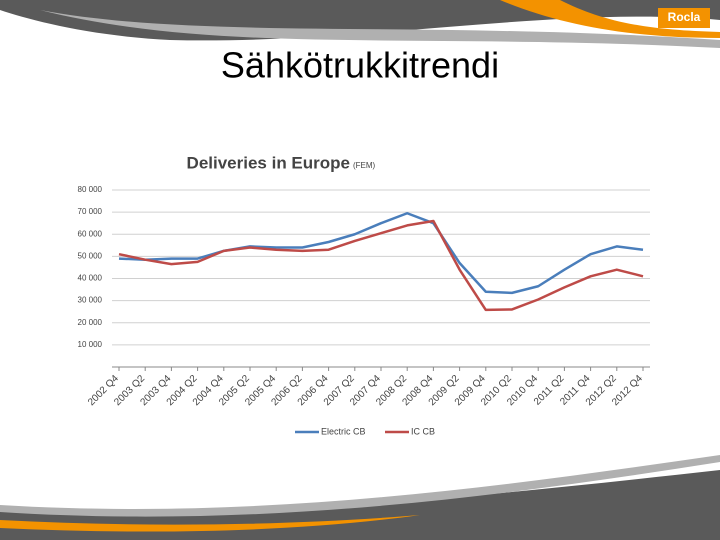  I want to click on y-tick-label: 50 000, so click(90, 255).